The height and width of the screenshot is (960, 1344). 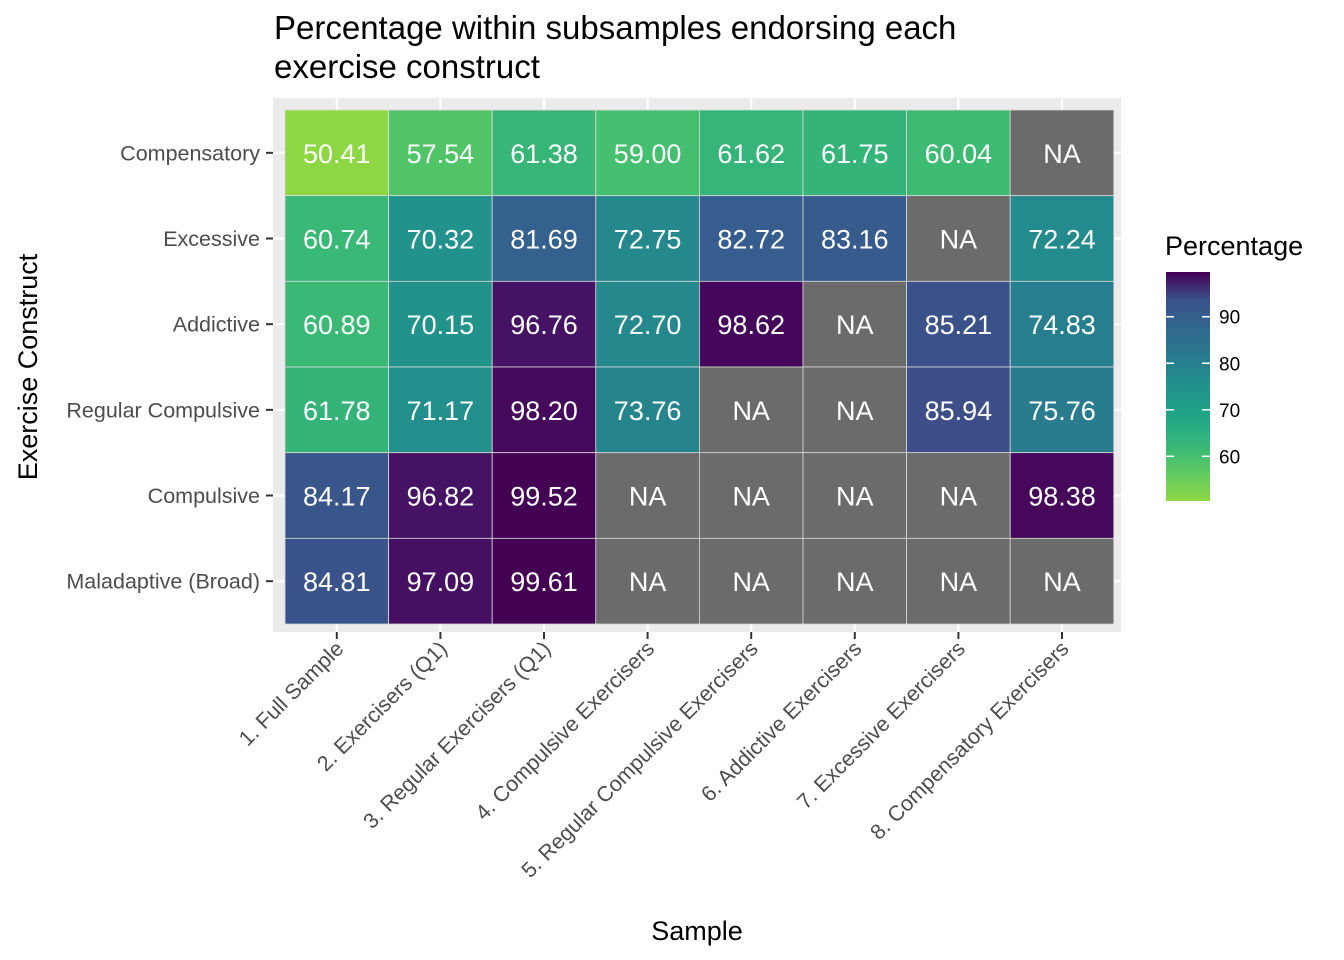 I want to click on legend-ticks: 60 70 80 90, so click(x=1203, y=388).